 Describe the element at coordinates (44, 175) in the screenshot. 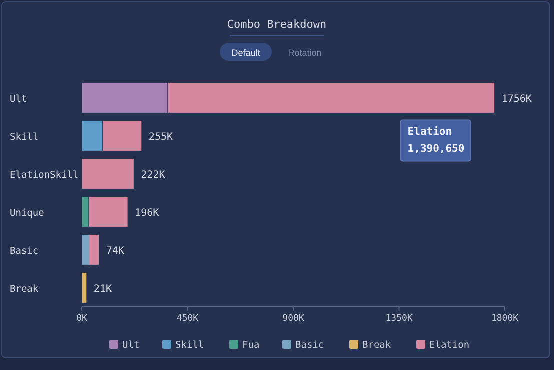

I see `y-tick-label: ElationSkill` at that location.